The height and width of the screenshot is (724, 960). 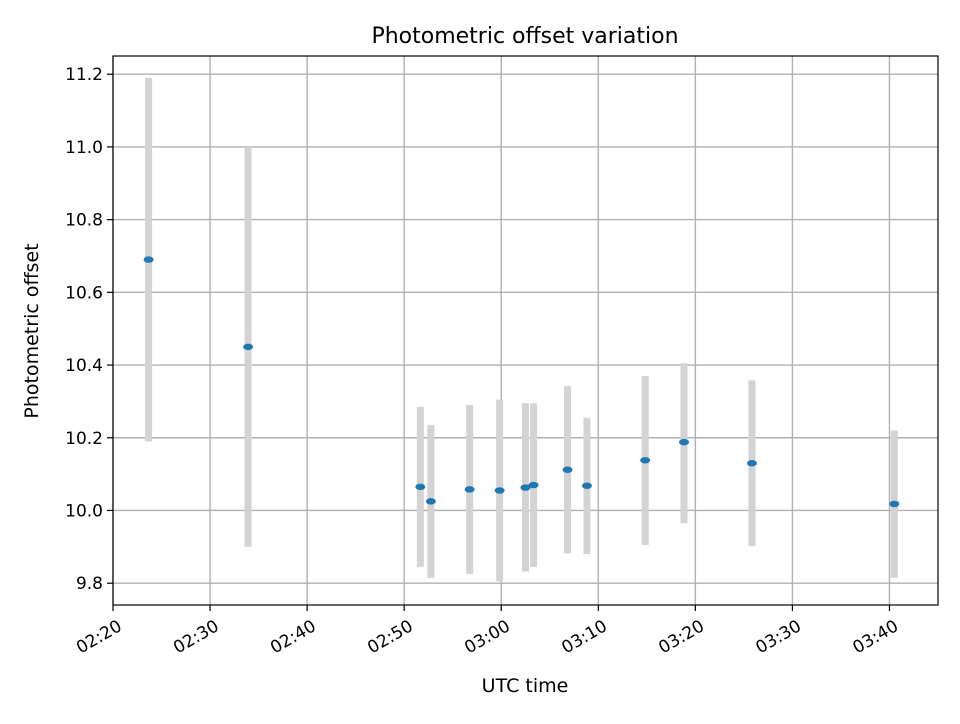 What do you see at coordinates (84, 366) in the screenshot?
I see `y-tick-label: 10.4` at bounding box center [84, 366].